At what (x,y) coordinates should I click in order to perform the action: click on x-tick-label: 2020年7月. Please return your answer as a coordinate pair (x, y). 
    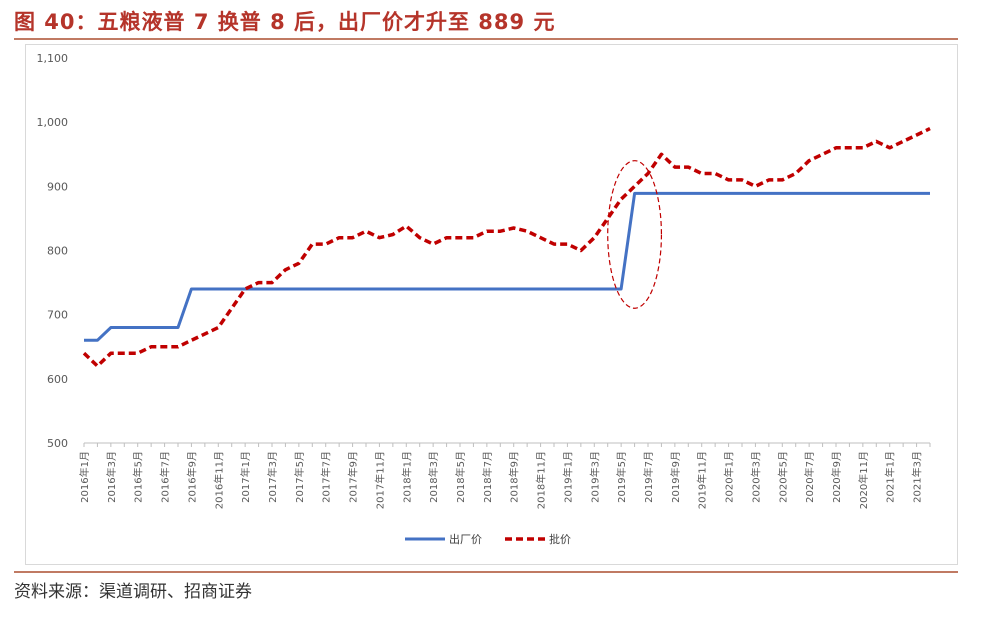
    Looking at the image, I should click on (809, 477).